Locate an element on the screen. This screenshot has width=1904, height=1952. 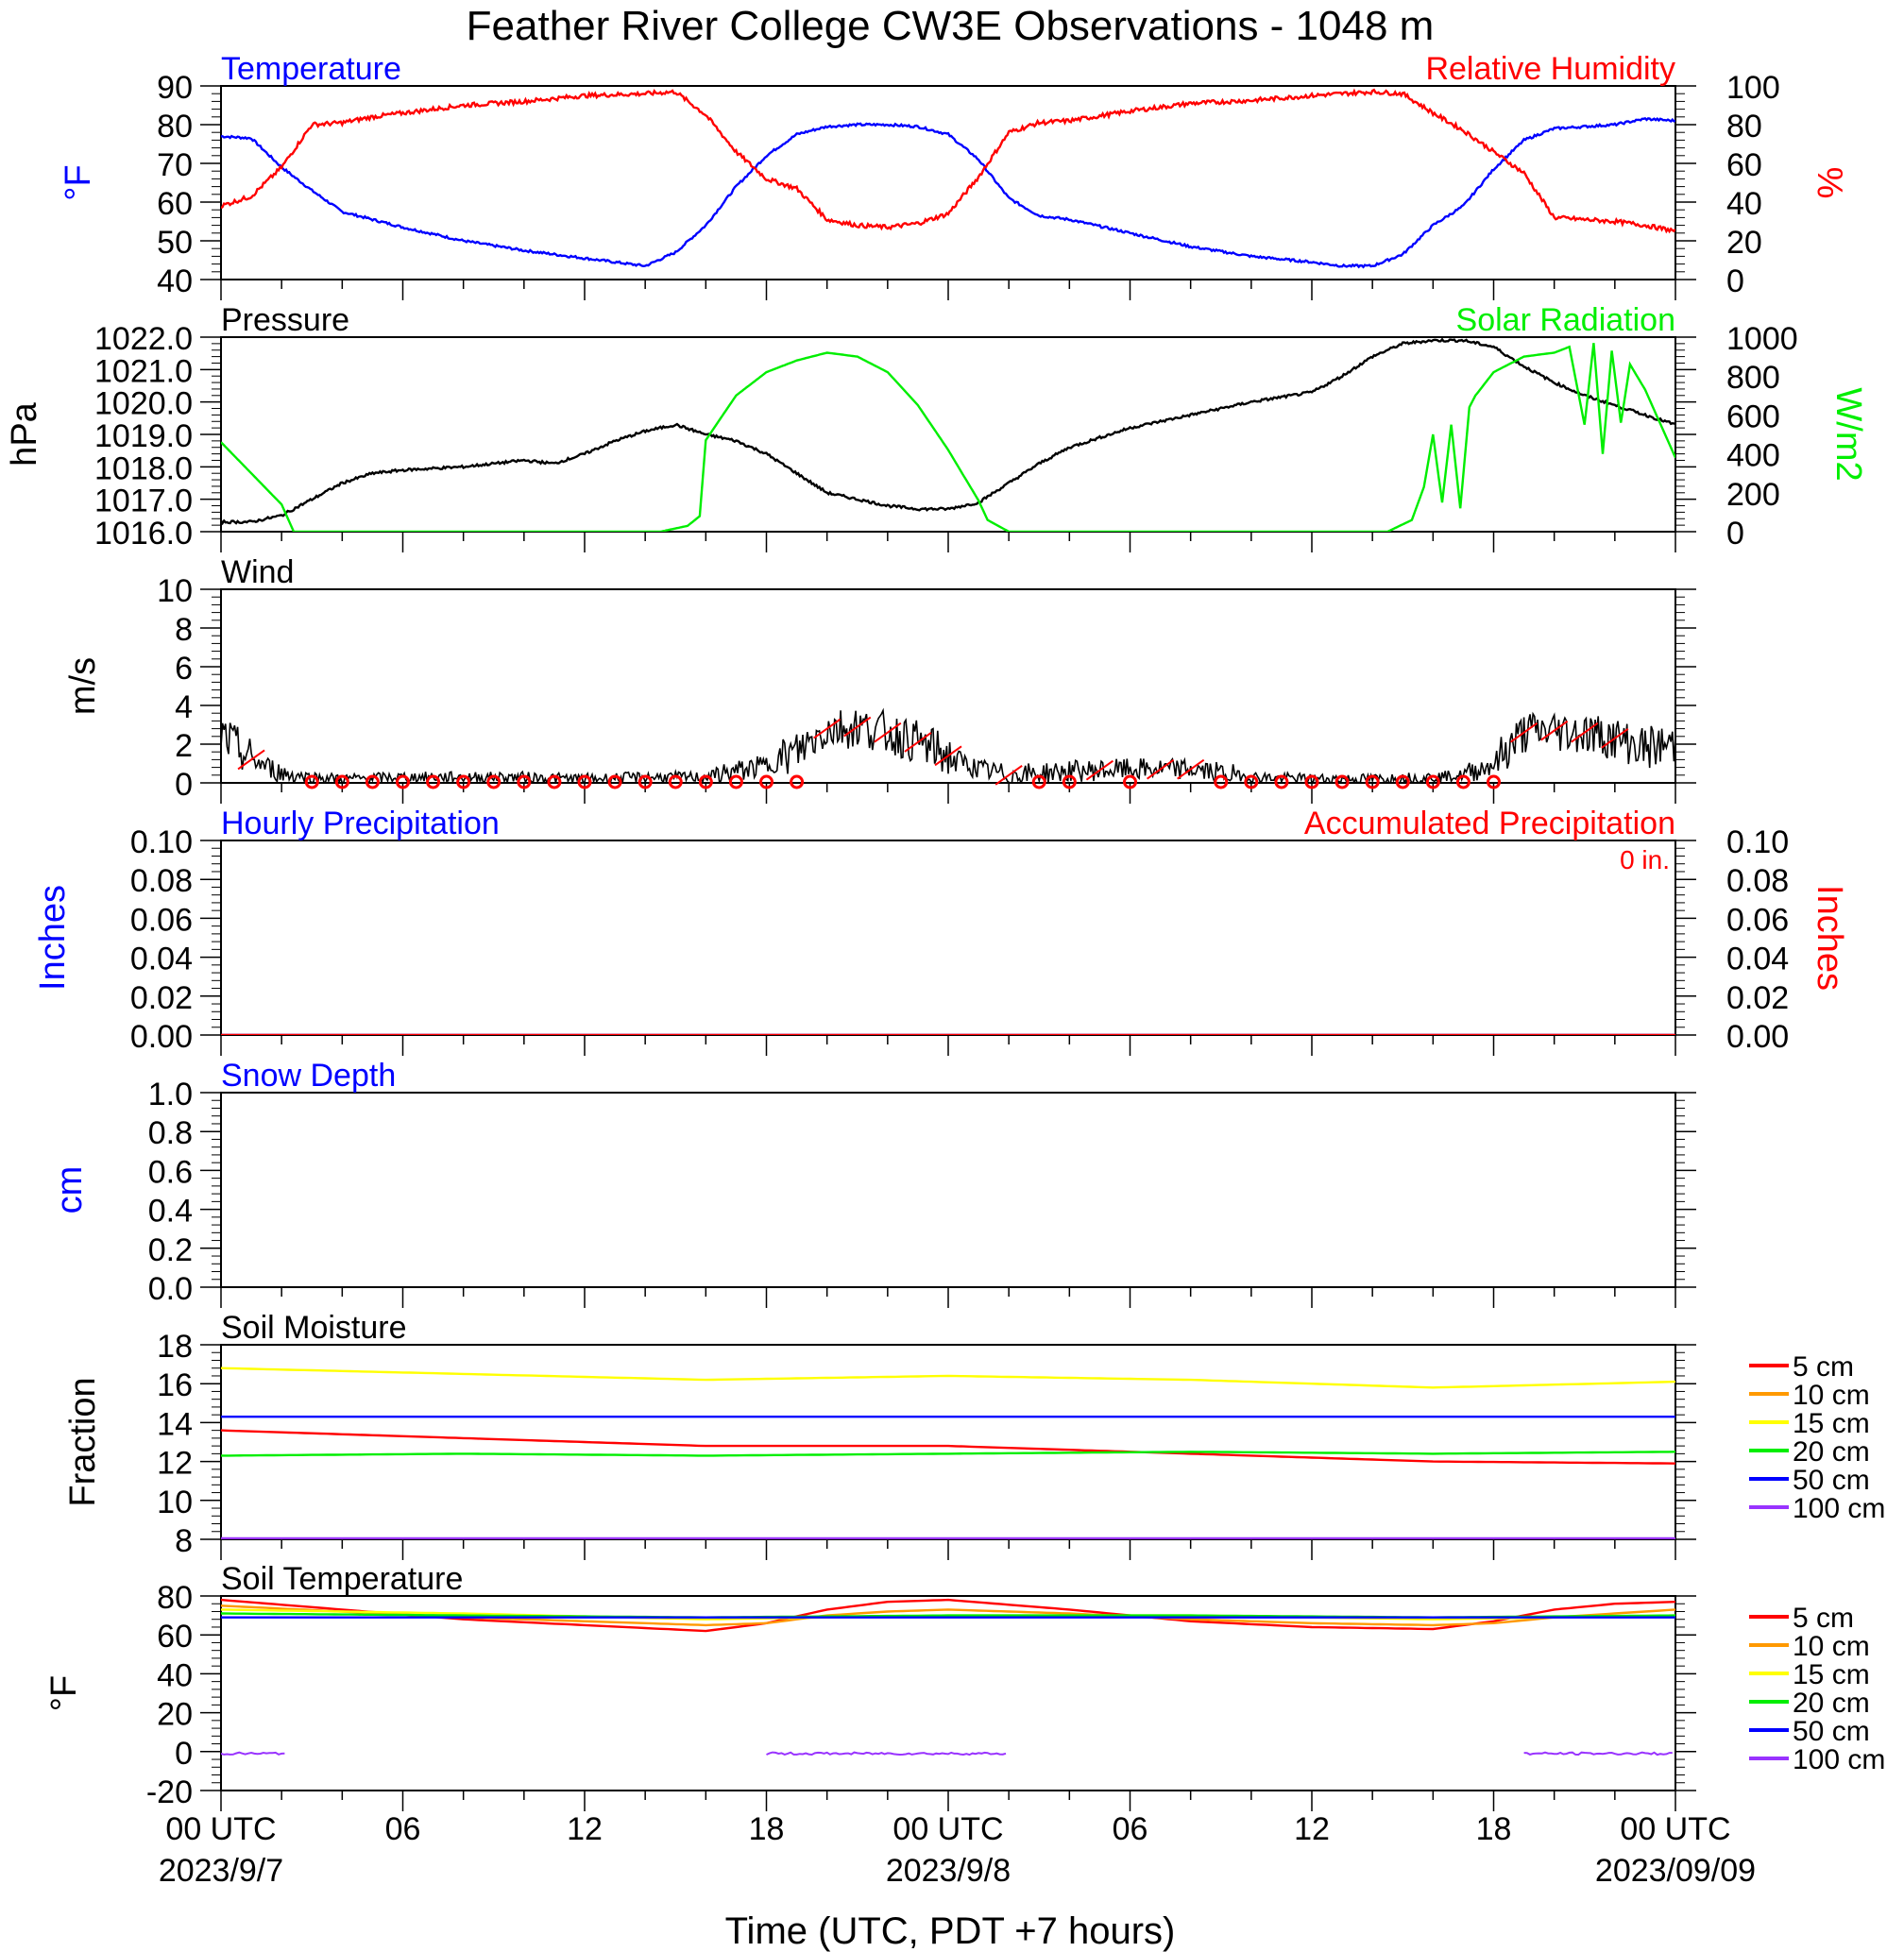
y2-tick-label: 800 is located at coordinates (1753, 378).